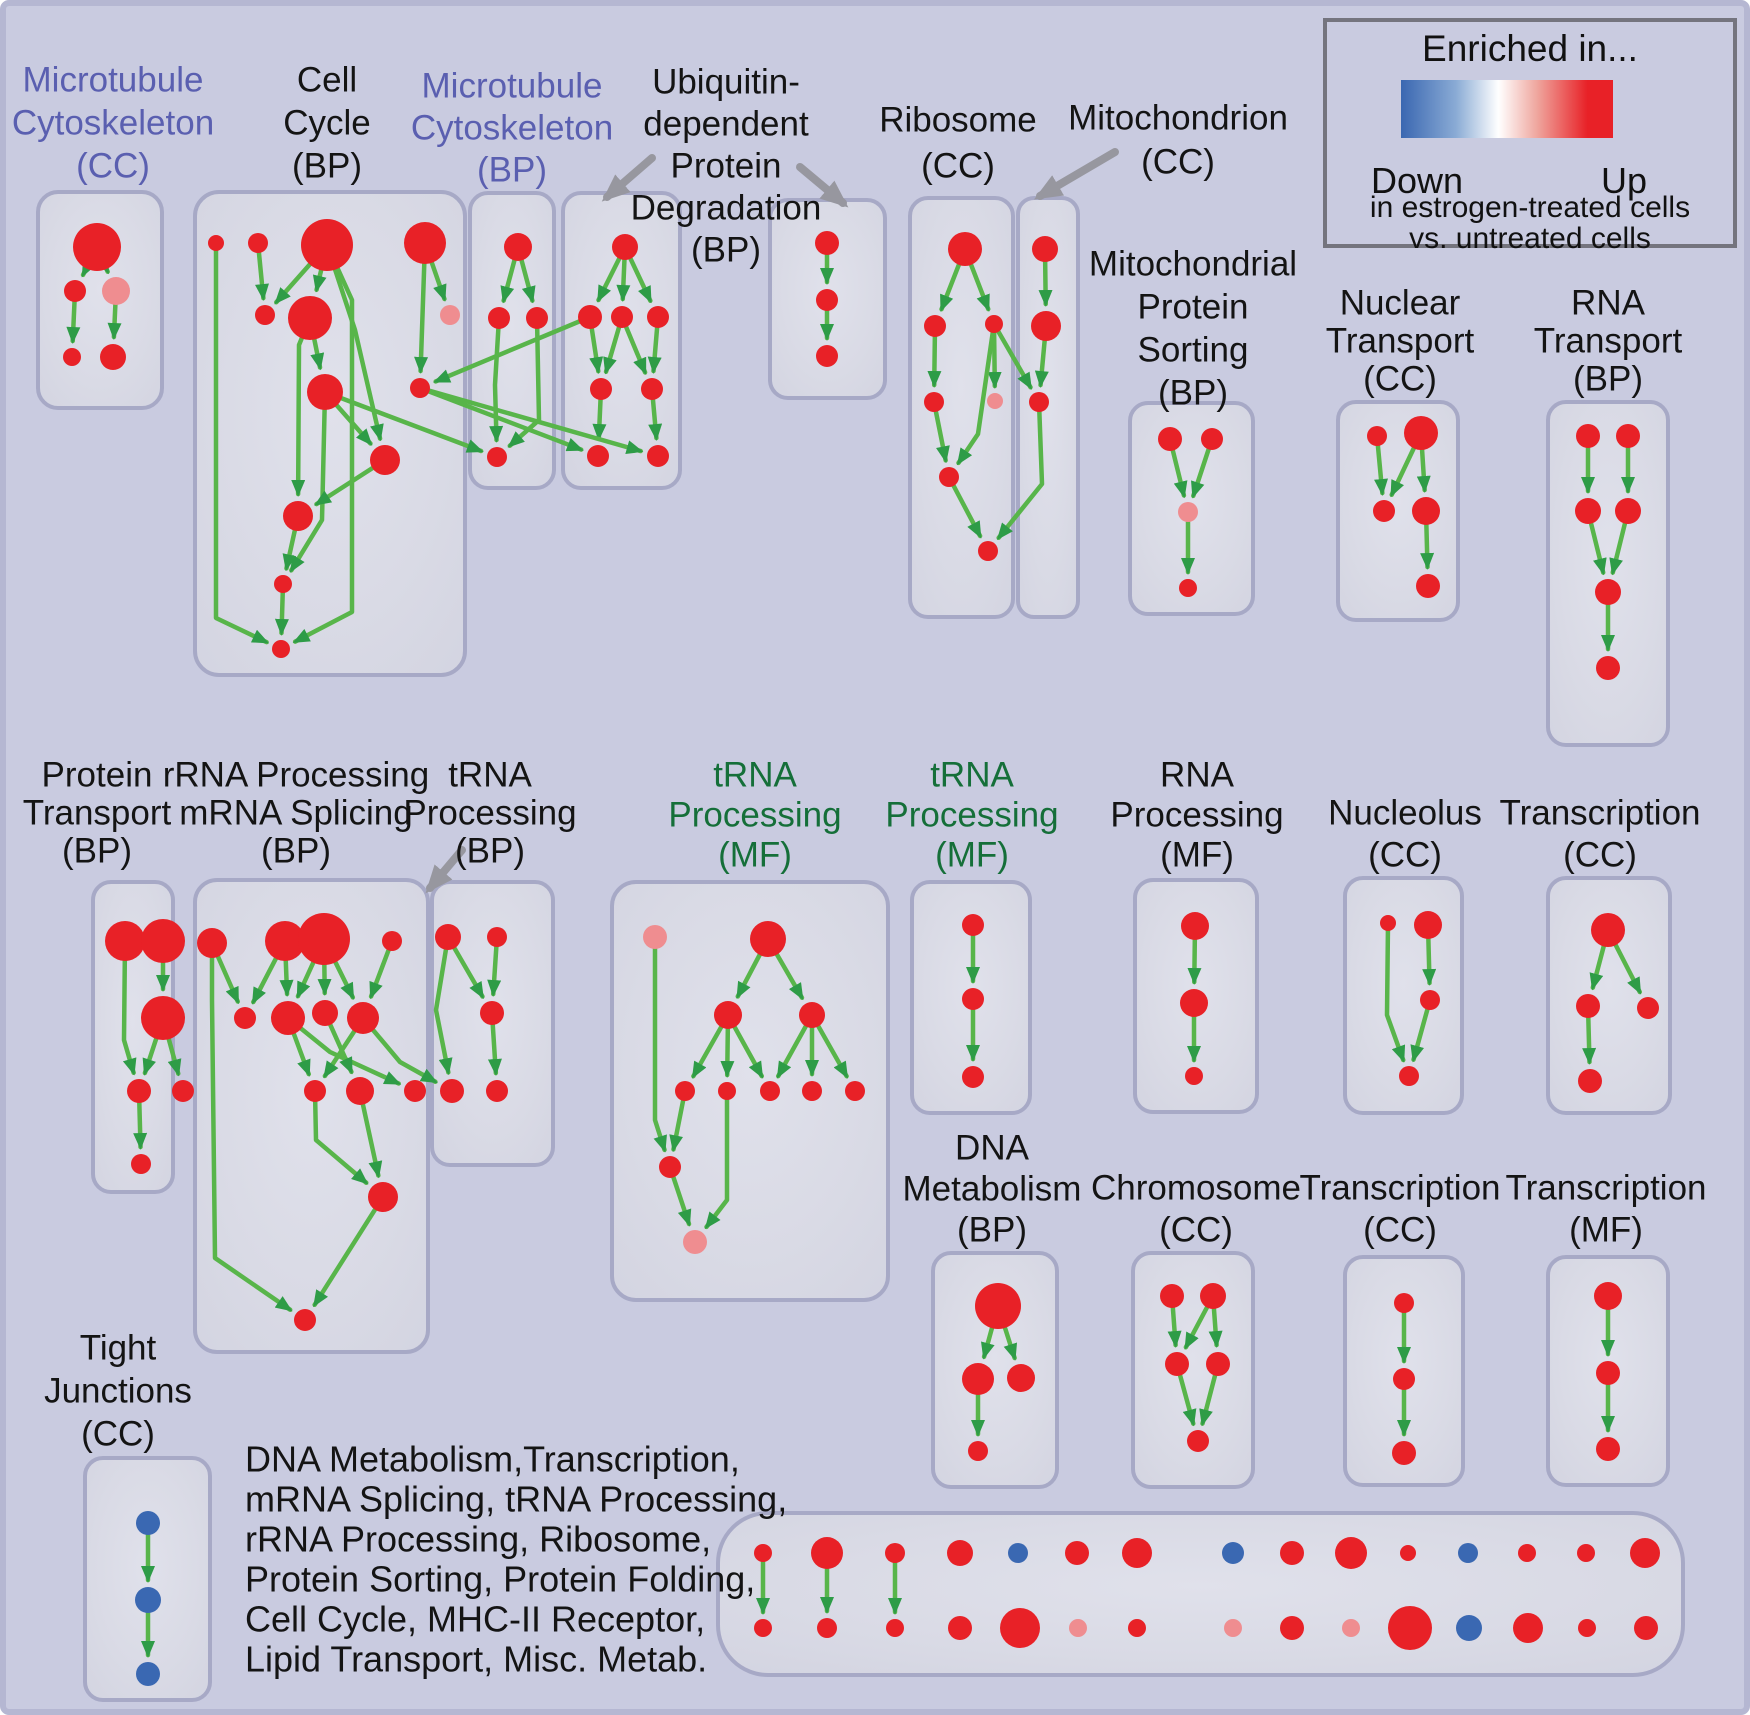 This screenshot has width=1750, height=1715. Describe the element at coordinates (1193, 349) in the screenshot. I see `group-label: Sorting` at that location.